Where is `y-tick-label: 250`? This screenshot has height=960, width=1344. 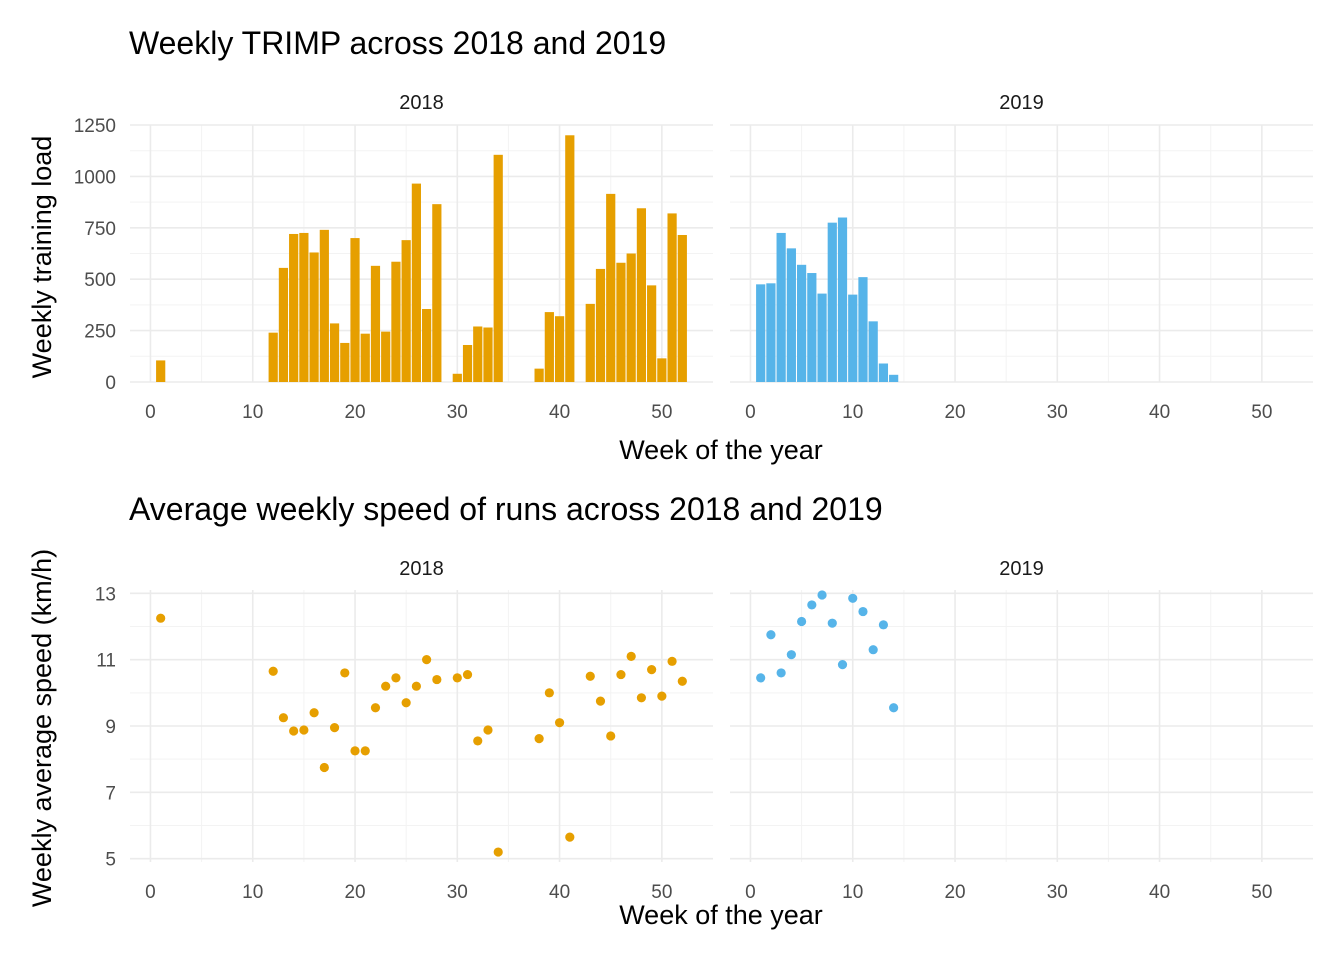 y-tick-label: 250 is located at coordinates (100, 332).